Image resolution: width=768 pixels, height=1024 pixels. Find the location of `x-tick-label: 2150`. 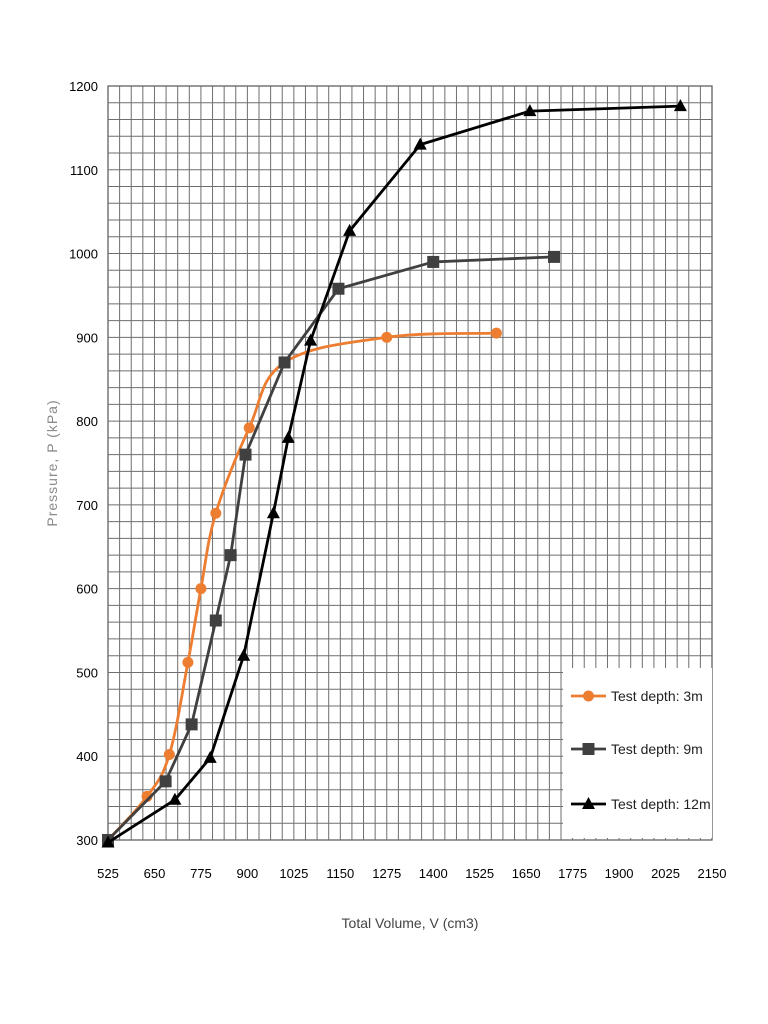

x-tick-label: 2150 is located at coordinates (712, 873).